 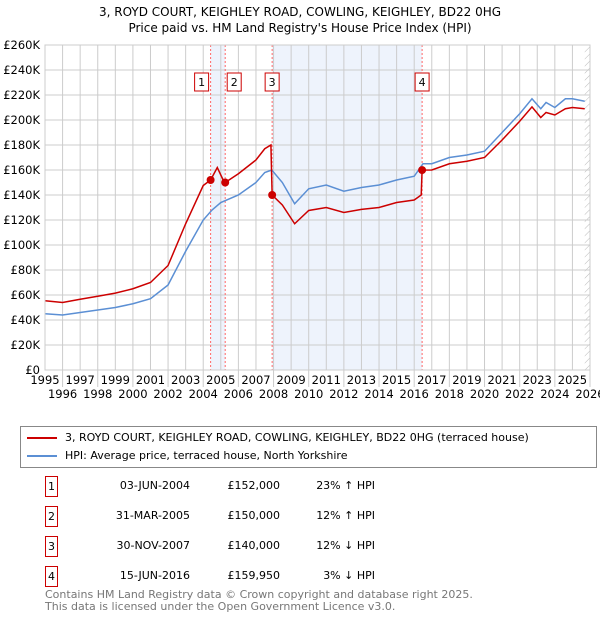 What do you see at coordinates (326, 380) in the screenshot?
I see `x-tick-label: 2011` at bounding box center [326, 380].